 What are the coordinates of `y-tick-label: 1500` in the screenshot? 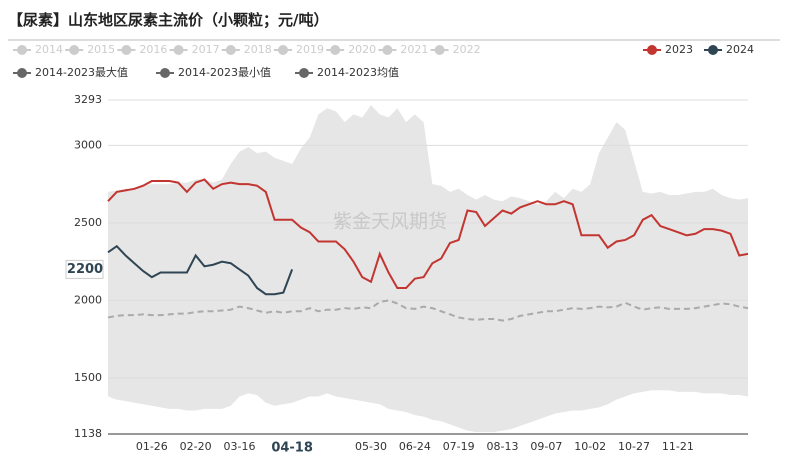 It's located at (88, 377).